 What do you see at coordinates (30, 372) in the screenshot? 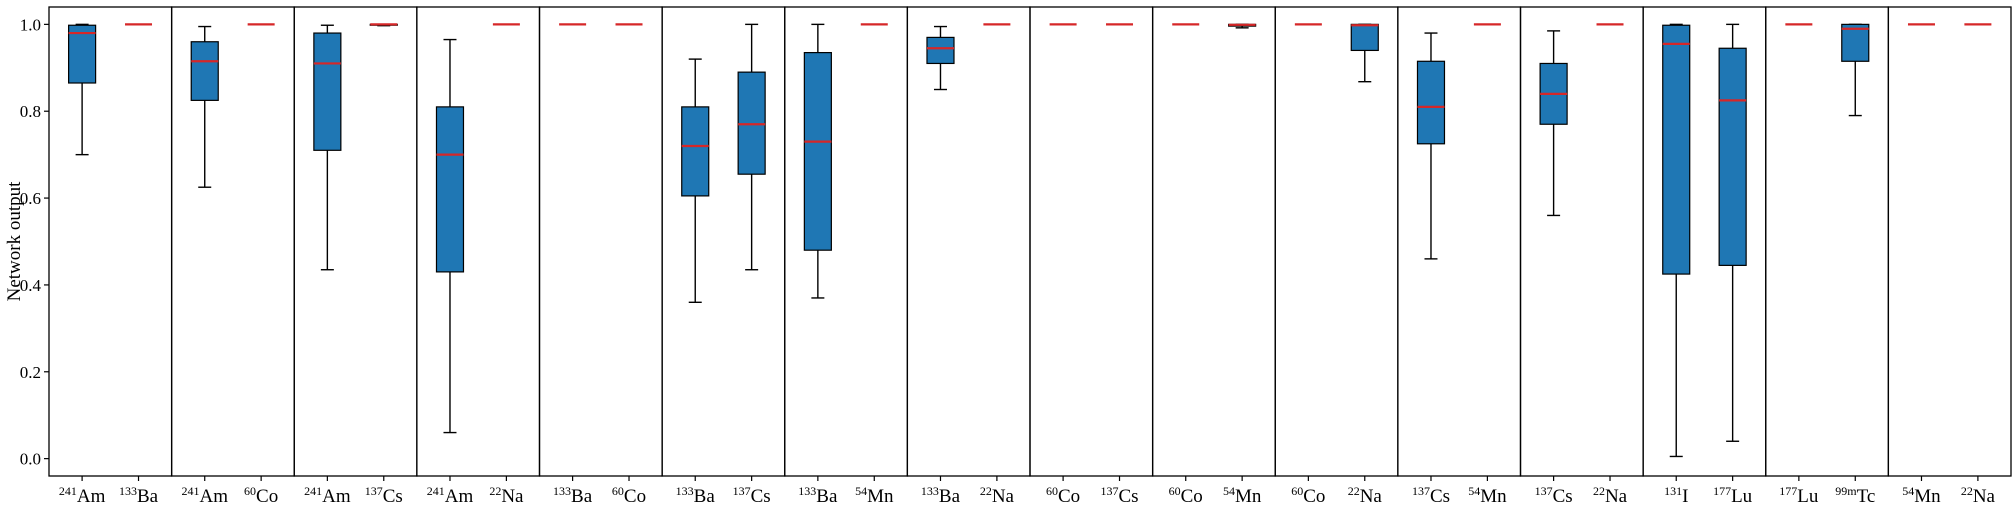
I see `y-tick-label: 0.2` at bounding box center [30, 372].